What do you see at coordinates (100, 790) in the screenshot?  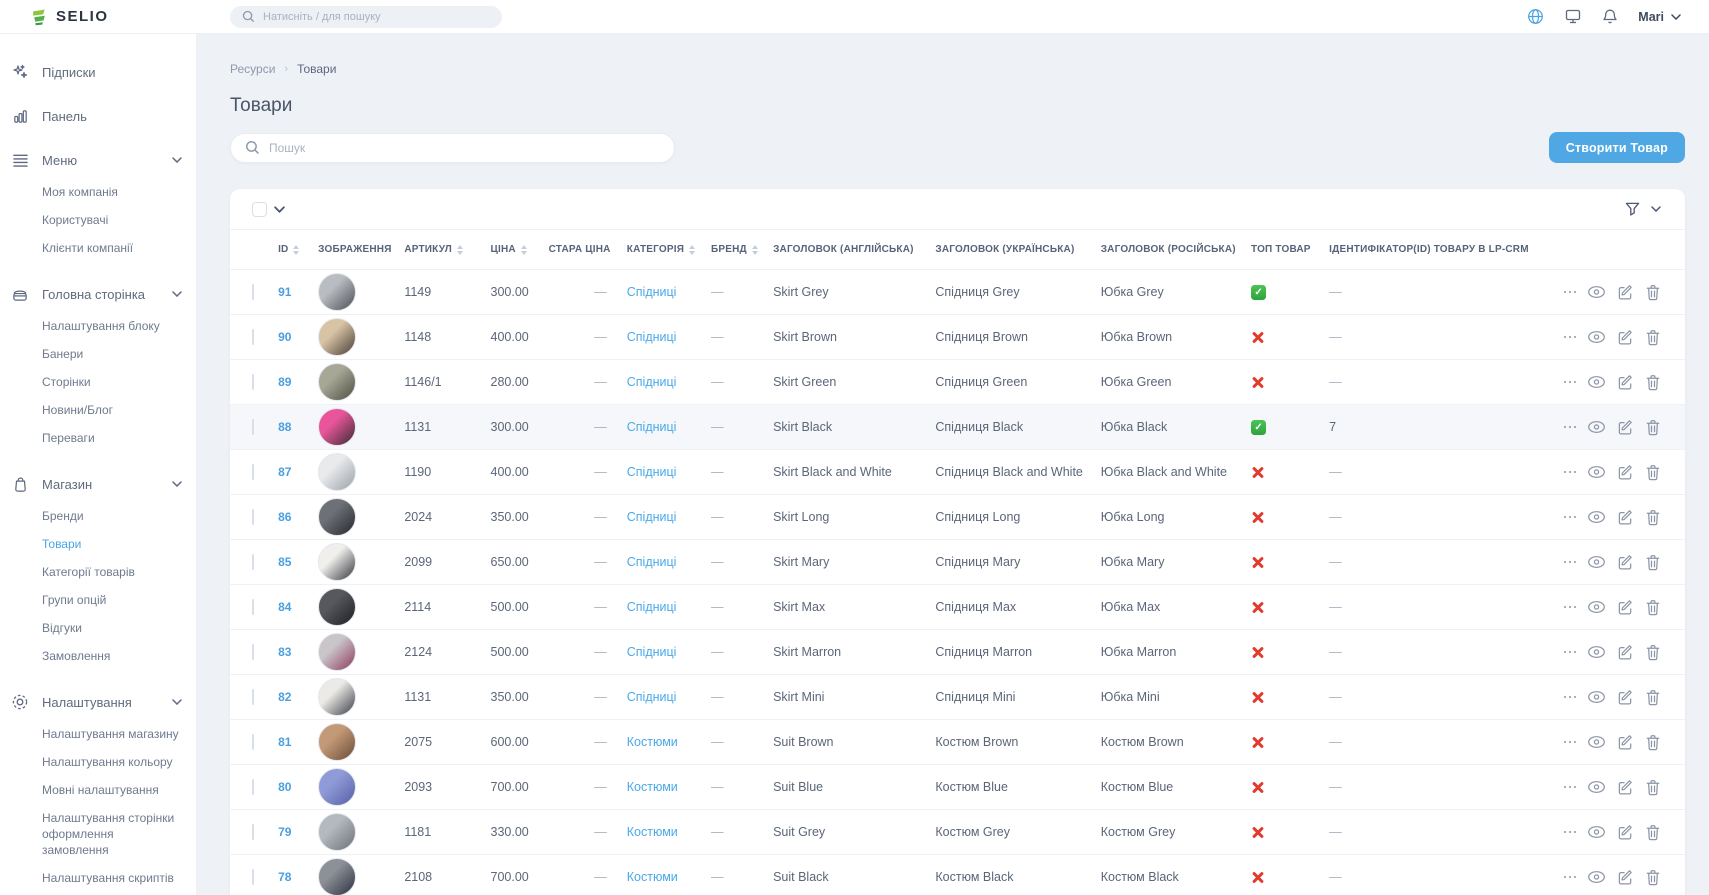 I see `sidebar-subitem-language-settings: Мовні налаштування` at bounding box center [100, 790].